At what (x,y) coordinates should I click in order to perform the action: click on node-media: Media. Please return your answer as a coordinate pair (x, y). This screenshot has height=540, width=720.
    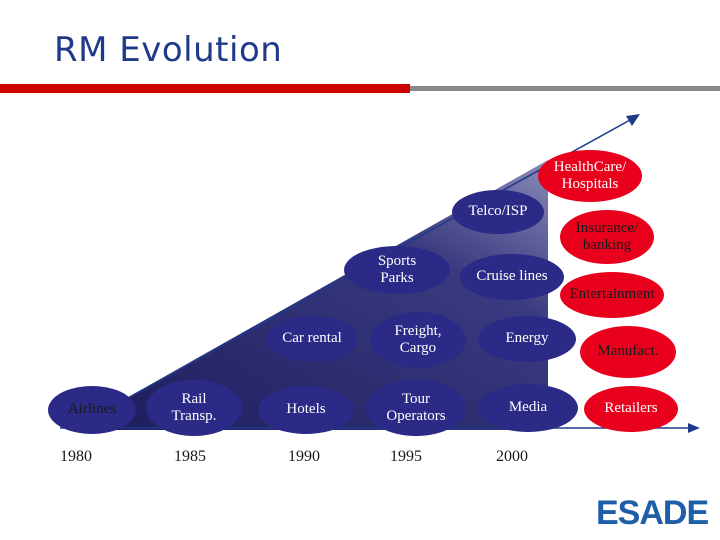
    Looking at the image, I should click on (528, 408).